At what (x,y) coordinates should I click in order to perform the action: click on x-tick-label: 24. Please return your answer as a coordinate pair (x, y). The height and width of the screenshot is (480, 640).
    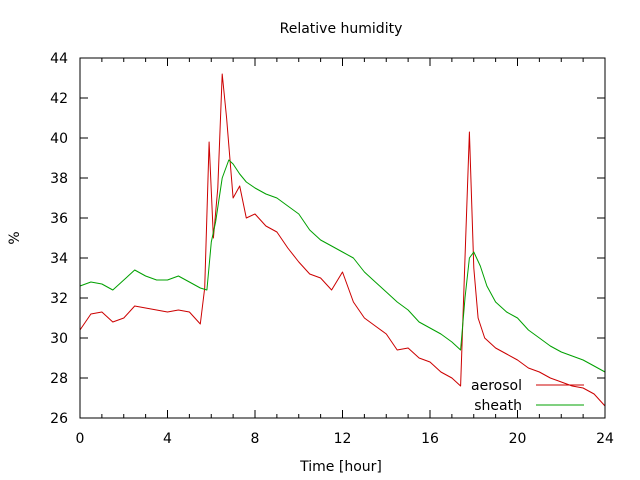
    Looking at the image, I should click on (605, 439).